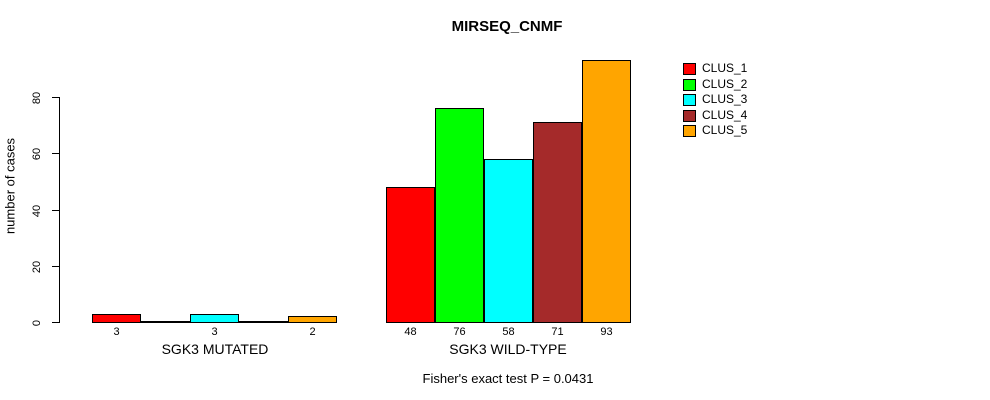  I want to click on y-tick-label: 80, so click(37, 97).